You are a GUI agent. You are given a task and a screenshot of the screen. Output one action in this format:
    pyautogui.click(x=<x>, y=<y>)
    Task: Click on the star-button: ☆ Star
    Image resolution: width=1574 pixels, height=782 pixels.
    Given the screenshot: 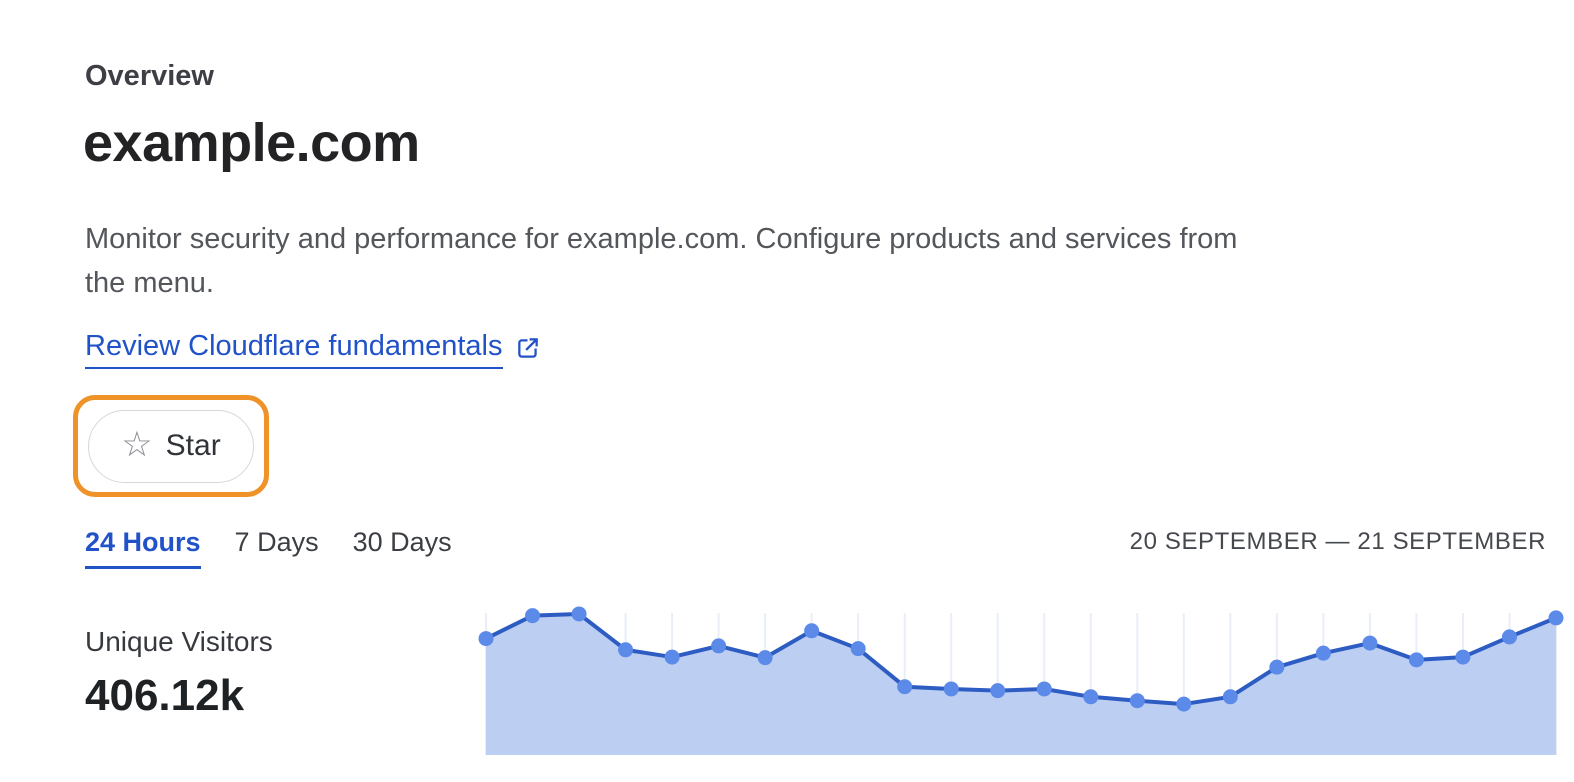 What is the action you would take?
    pyautogui.click(x=171, y=446)
    